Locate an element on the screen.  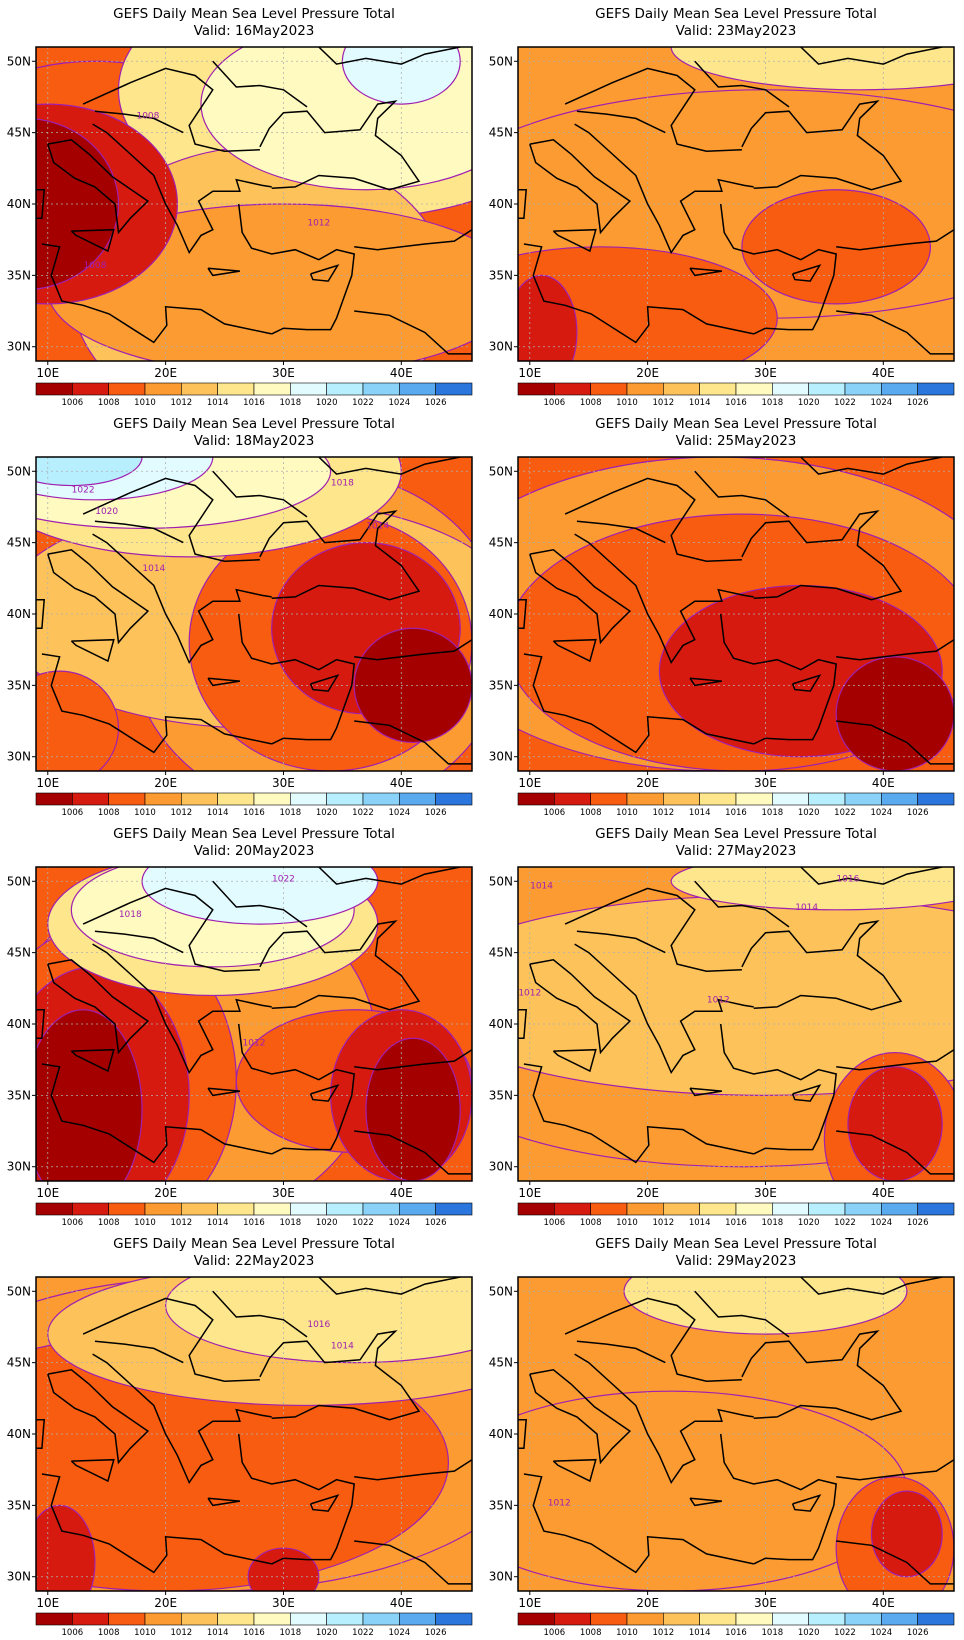
y-tick-label: 50N is located at coordinates (501, 471).